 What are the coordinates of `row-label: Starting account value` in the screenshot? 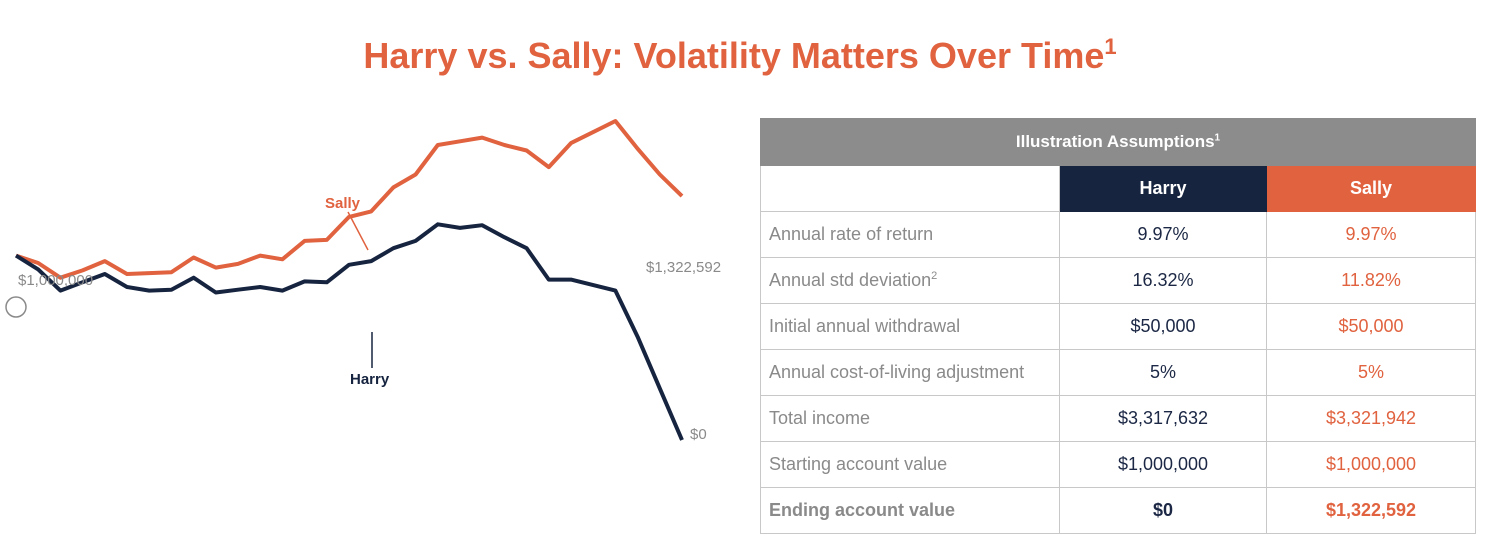 It's located at (910, 464).